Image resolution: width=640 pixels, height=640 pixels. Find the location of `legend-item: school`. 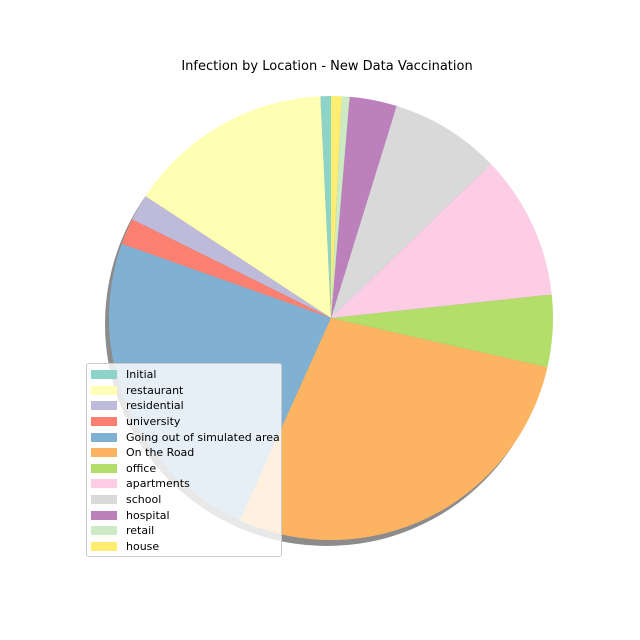

legend-item: school is located at coordinates (186, 500).